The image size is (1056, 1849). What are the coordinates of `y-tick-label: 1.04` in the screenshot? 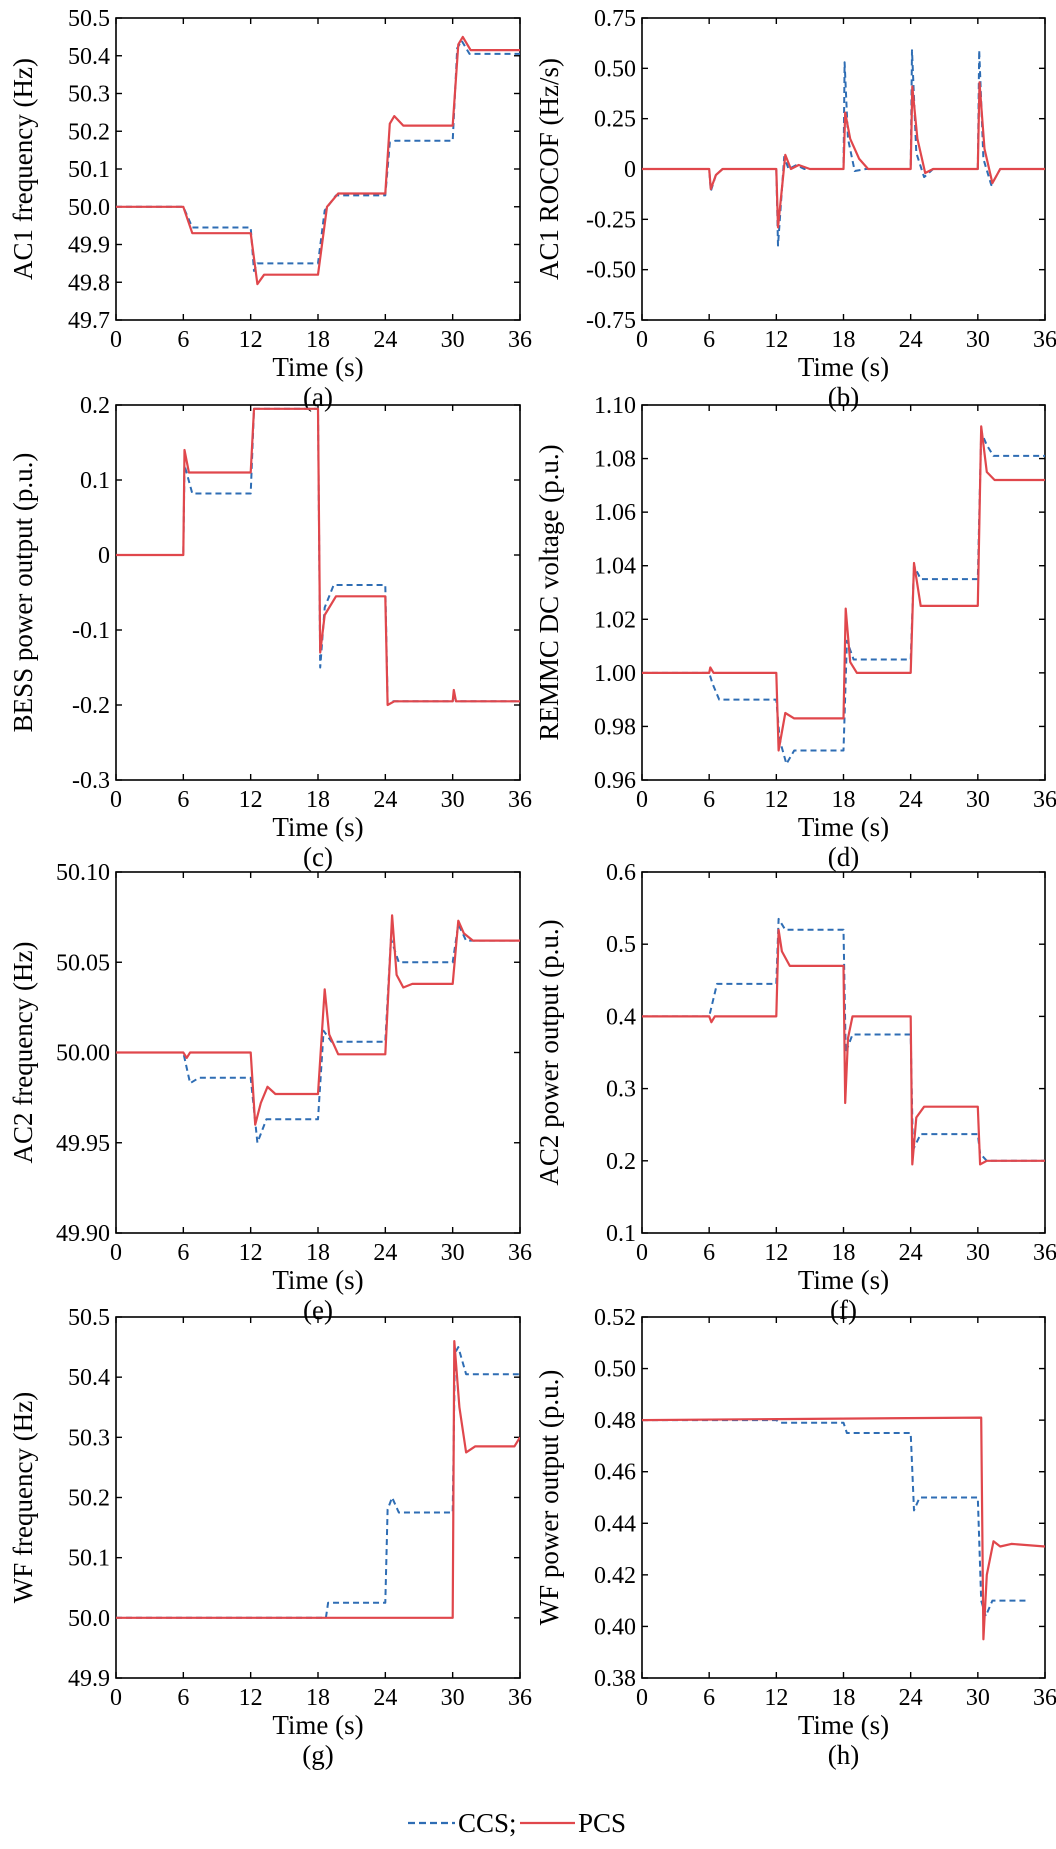 It's located at (615, 567).